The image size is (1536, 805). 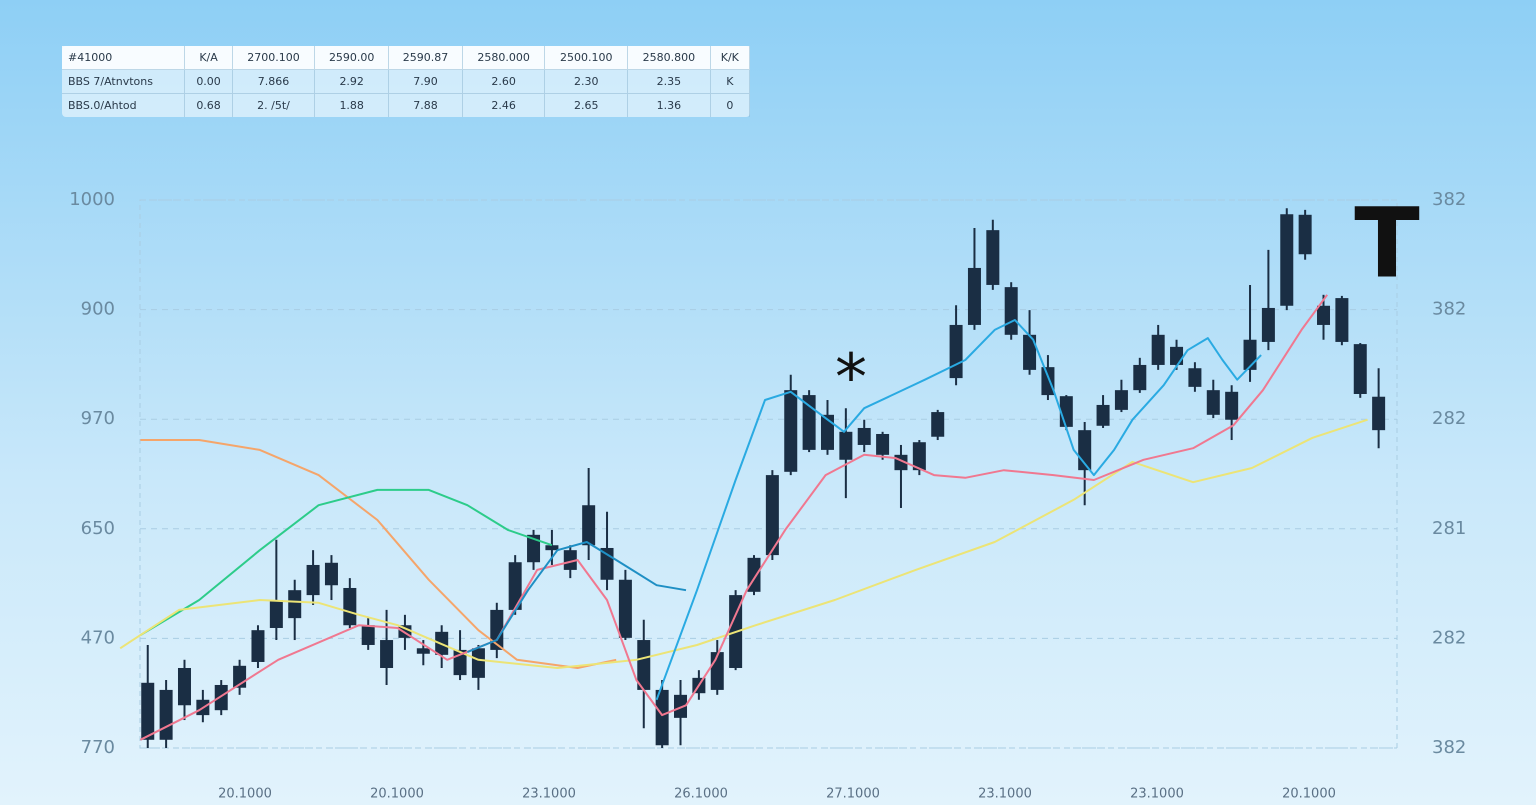 What do you see at coordinates (124, 105) in the screenshot?
I see `table-cell: BBS.0/Ahtod` at bounding box center [124, 105].